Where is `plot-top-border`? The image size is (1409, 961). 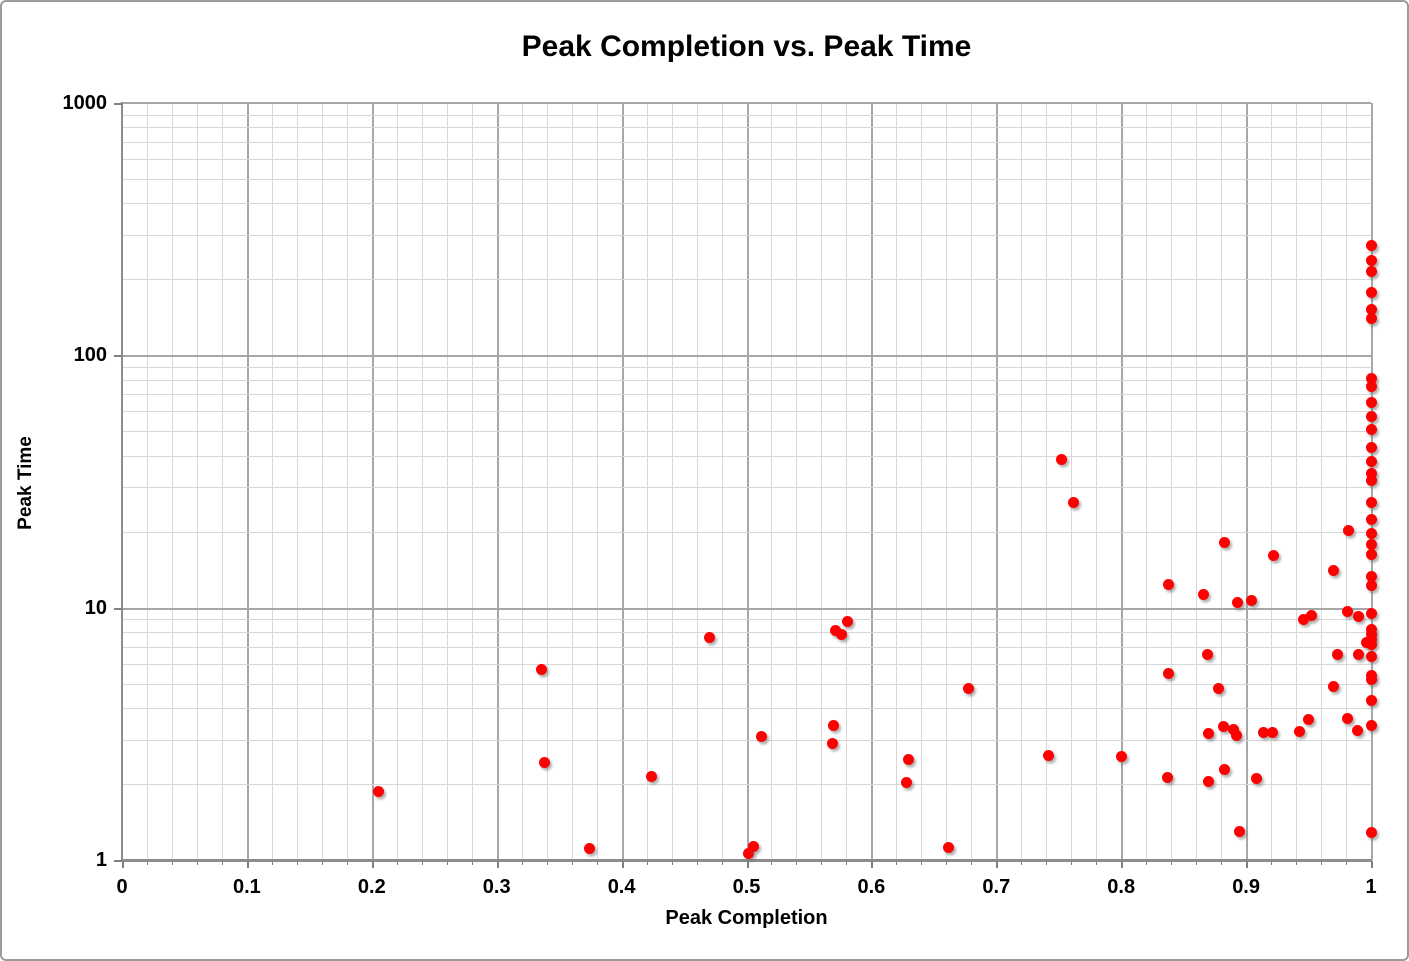
plot-top-border is located at coordinates (746, 103).